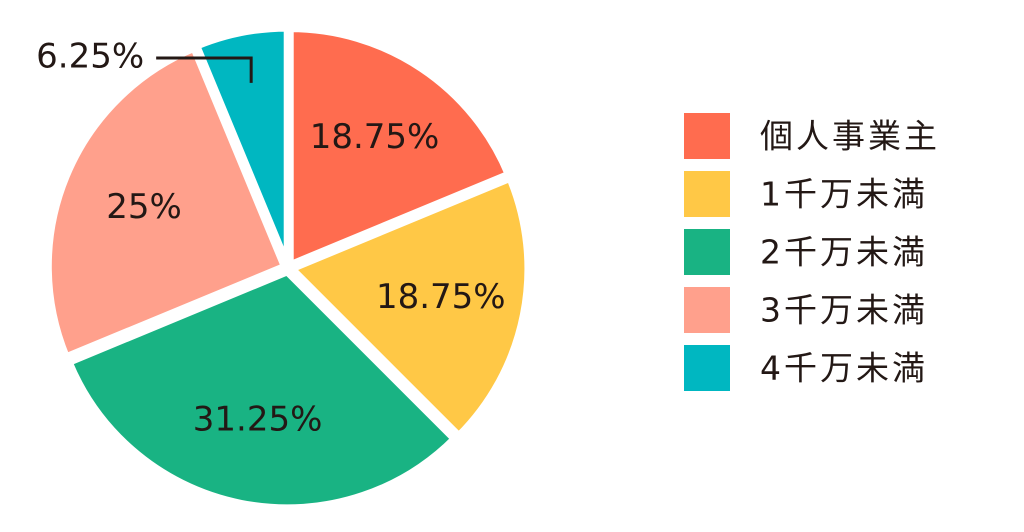  I want to click on legend-label: 3千万未満, so click(844, 310).